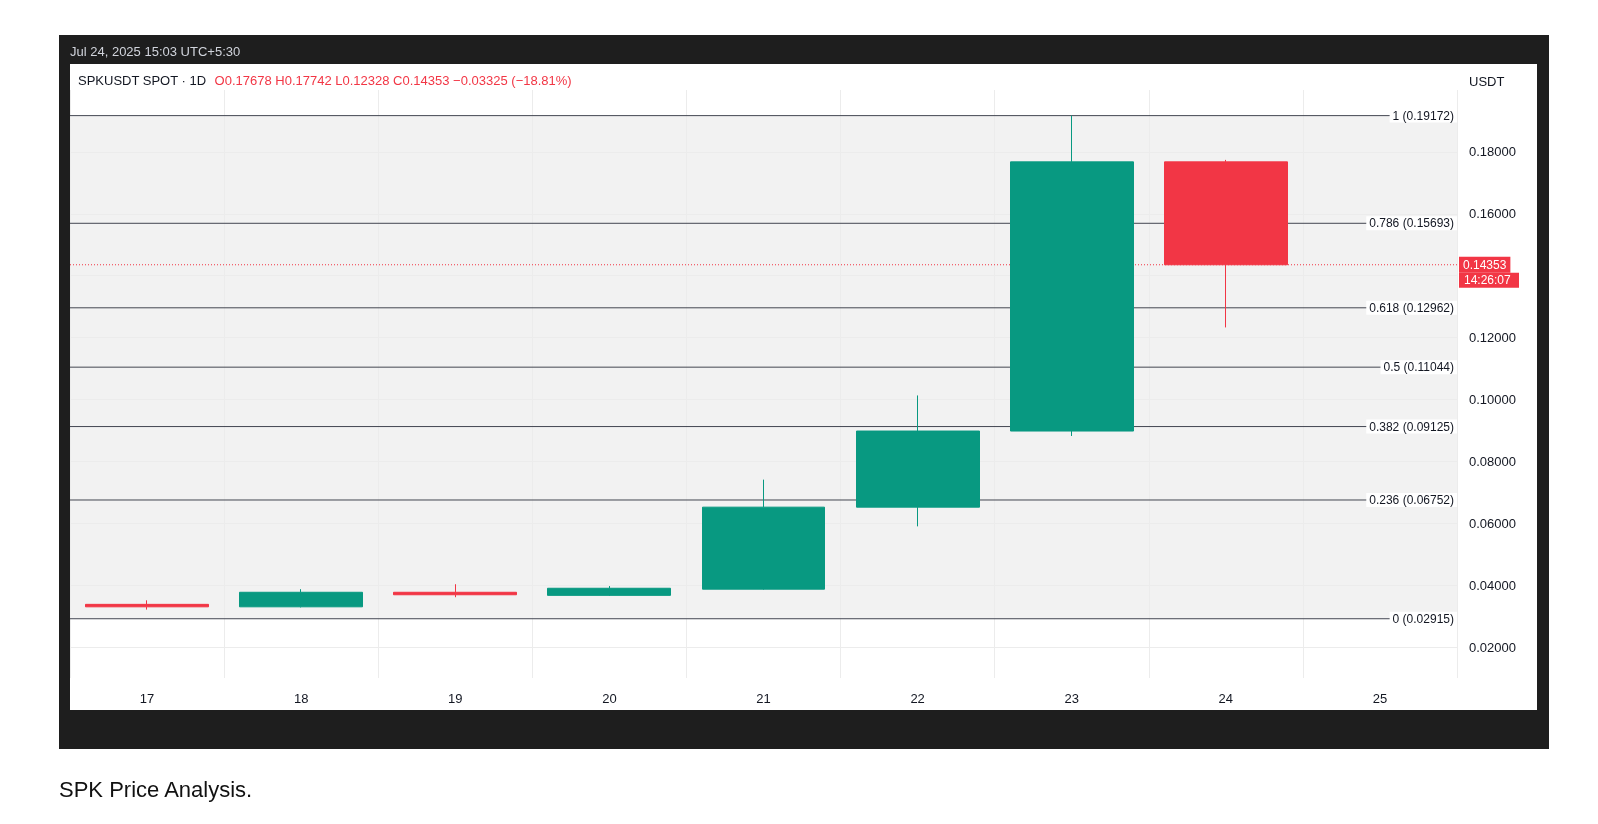  What do you see at coordinates (1485, 264) in the screenshot?
I see `ref-line-label: 0.14353` at bounding box center [1485, 264].